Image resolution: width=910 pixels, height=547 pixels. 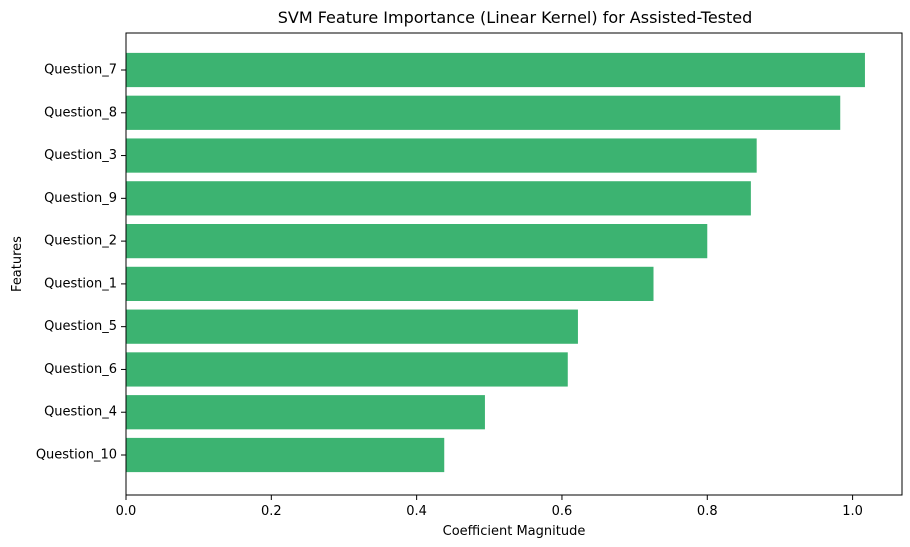 I want to click on x-tick-label: 0.4, so click(x=416, y=511).